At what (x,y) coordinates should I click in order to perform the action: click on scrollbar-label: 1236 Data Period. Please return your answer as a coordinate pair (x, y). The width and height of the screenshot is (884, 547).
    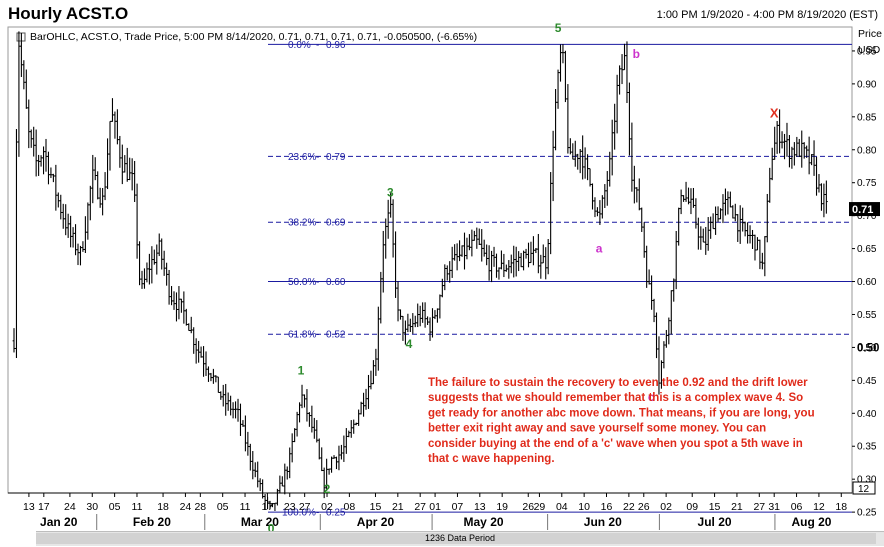
    Looking at the image, I should click on (460, 538).